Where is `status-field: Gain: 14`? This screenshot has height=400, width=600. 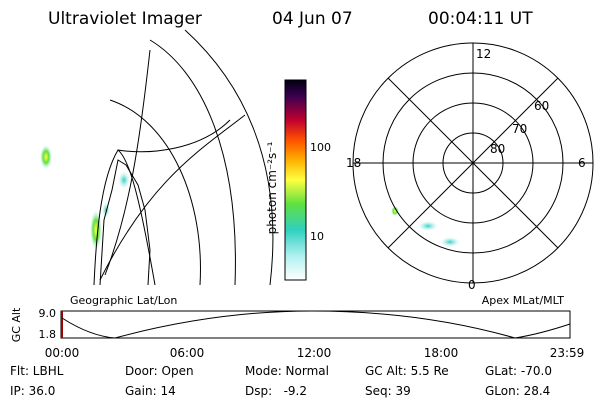
status-field: Gain: 14 is located at coordinates (150, 391).